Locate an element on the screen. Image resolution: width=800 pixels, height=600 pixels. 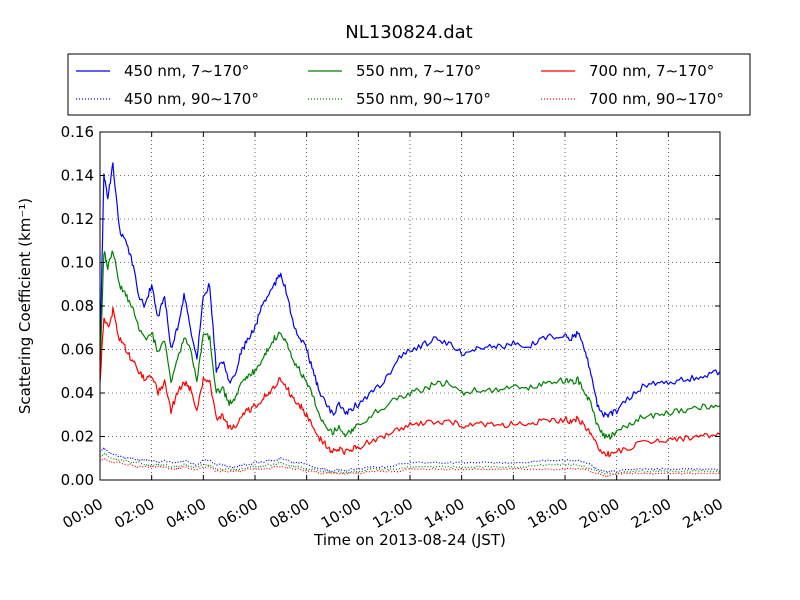
legend-label: 700 nm, 90∼170° is located at coordinates (656, 99).